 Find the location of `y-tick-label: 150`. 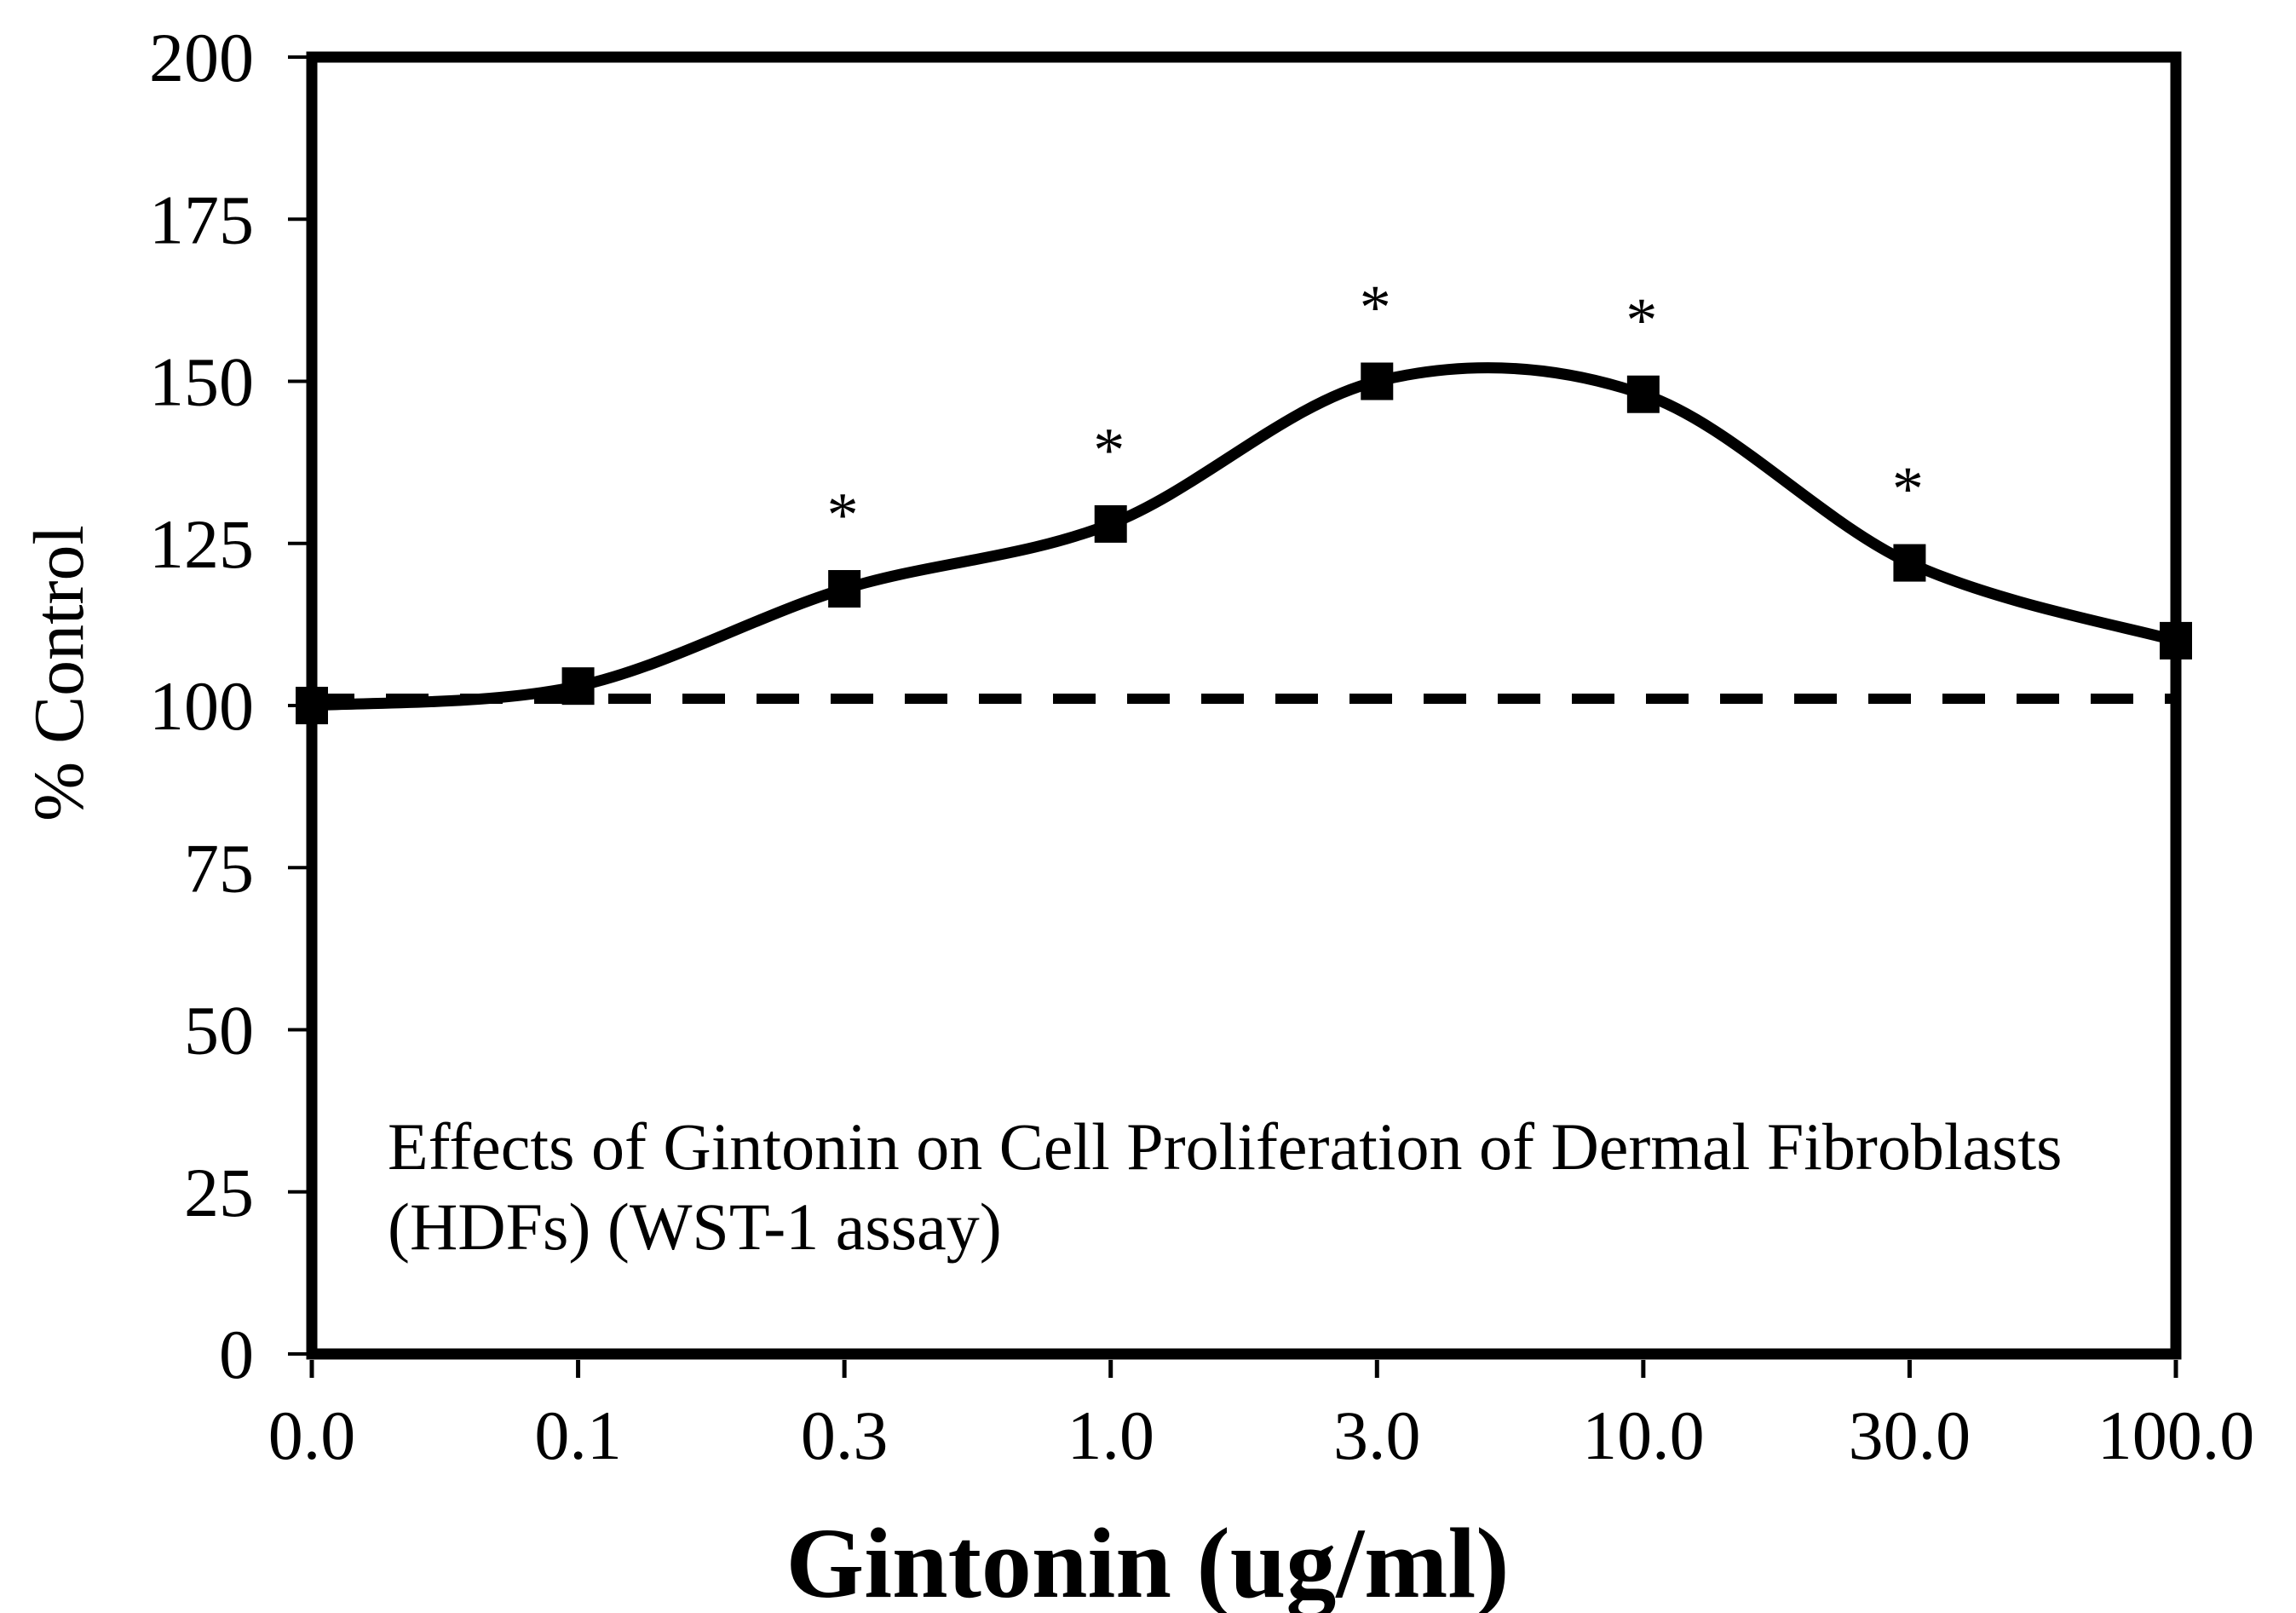

y-tick-label: 150 is located at coordinates (201, 382).